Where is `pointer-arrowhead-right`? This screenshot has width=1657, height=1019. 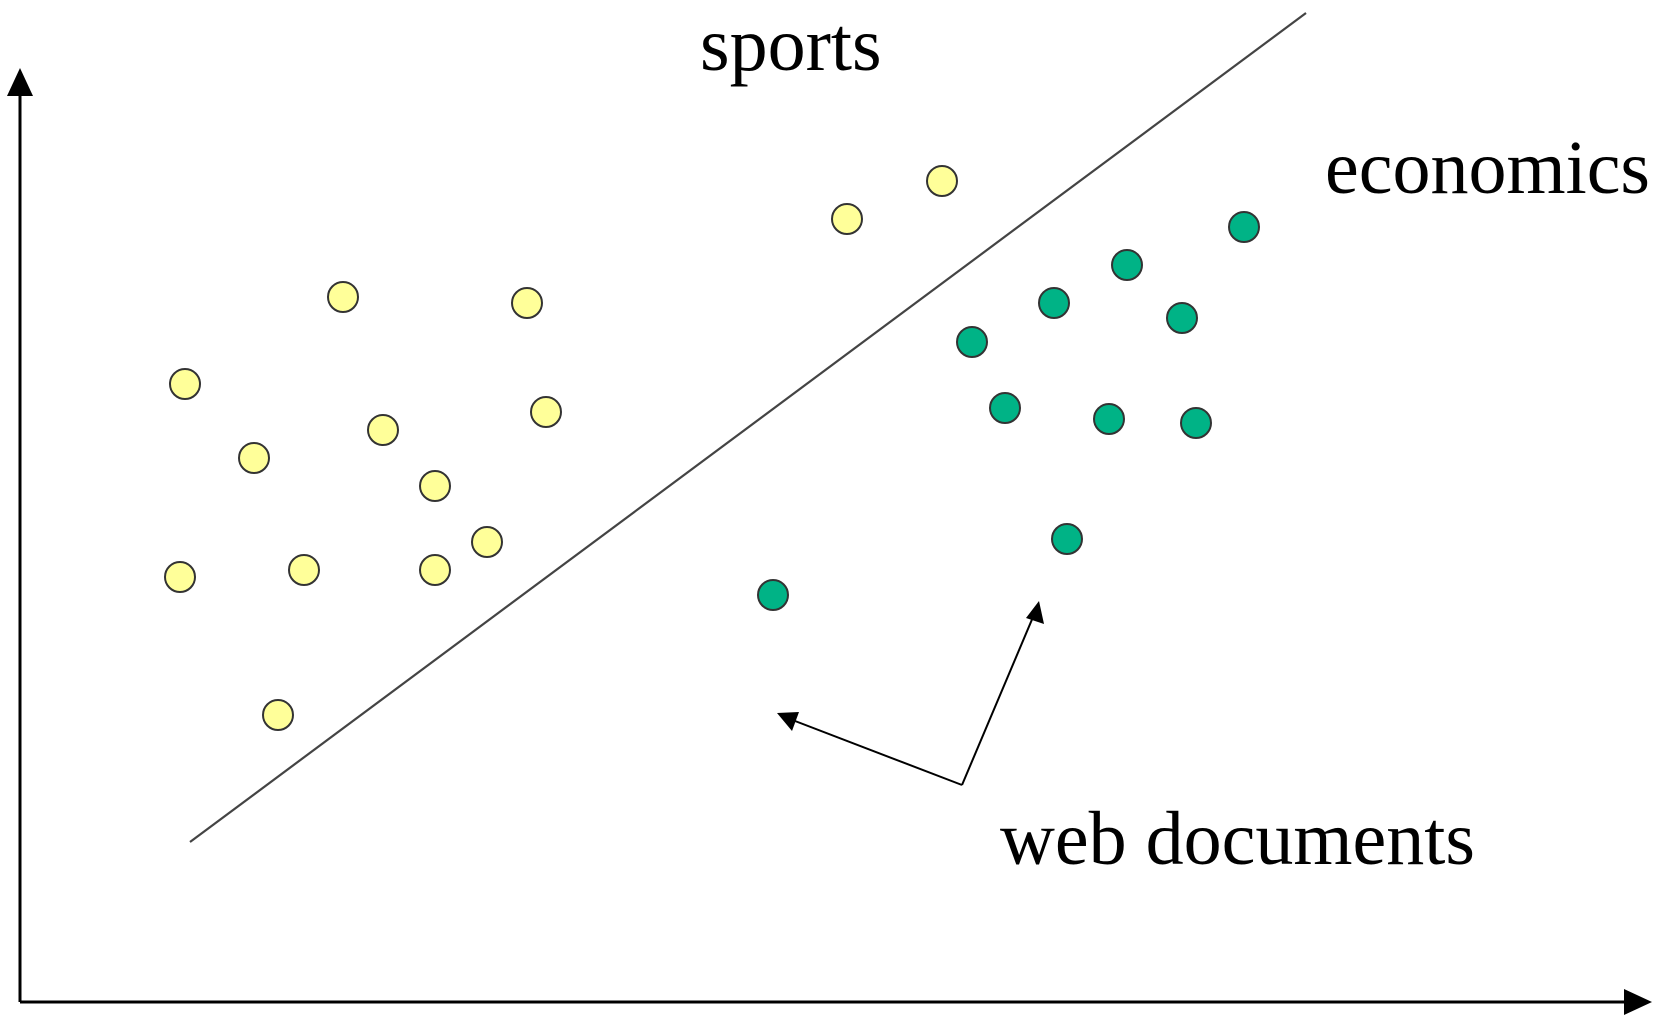
pointer-arrowhead-right is located at coordinates (1035, 612).